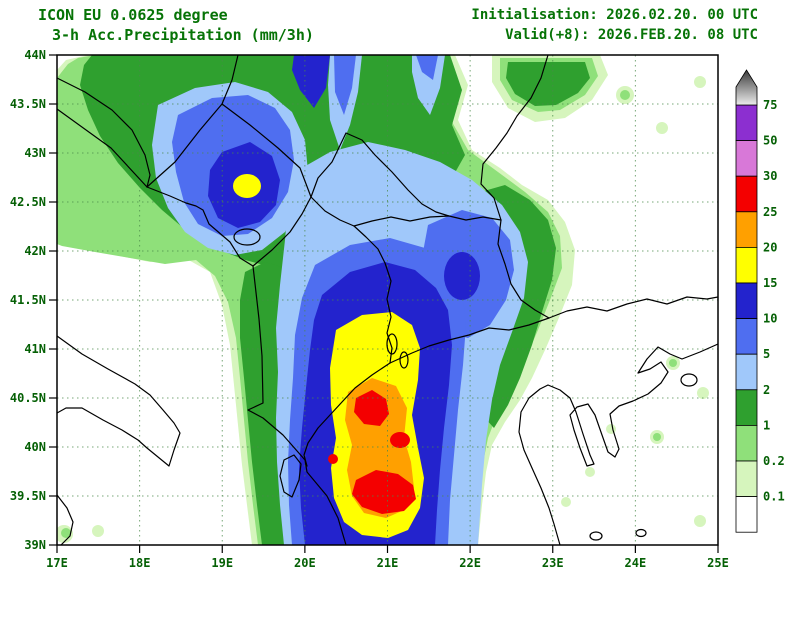 Image resolution: width=800 pixels, height=618 pixels. Describe the element at coordinates (770, 283) in the screenshot. I see `legend-label: 15` at that location.